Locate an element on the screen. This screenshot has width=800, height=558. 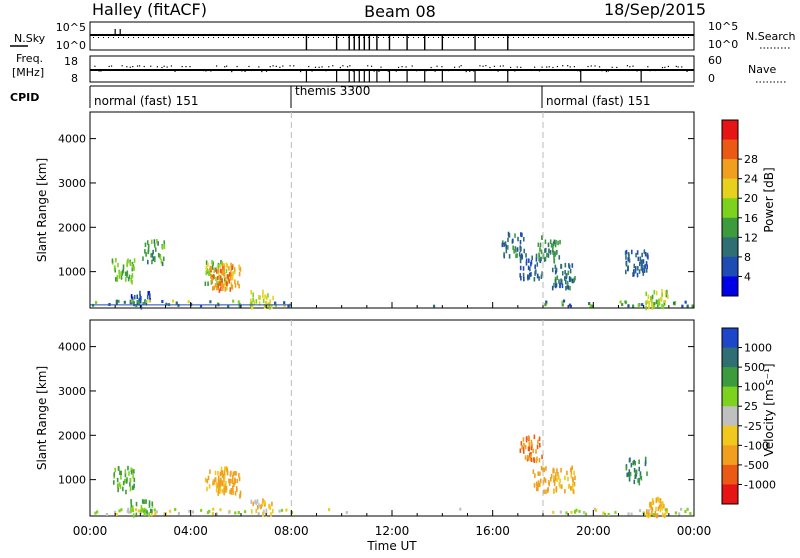
velocity-data-cells is located at coordinates (393, 476).